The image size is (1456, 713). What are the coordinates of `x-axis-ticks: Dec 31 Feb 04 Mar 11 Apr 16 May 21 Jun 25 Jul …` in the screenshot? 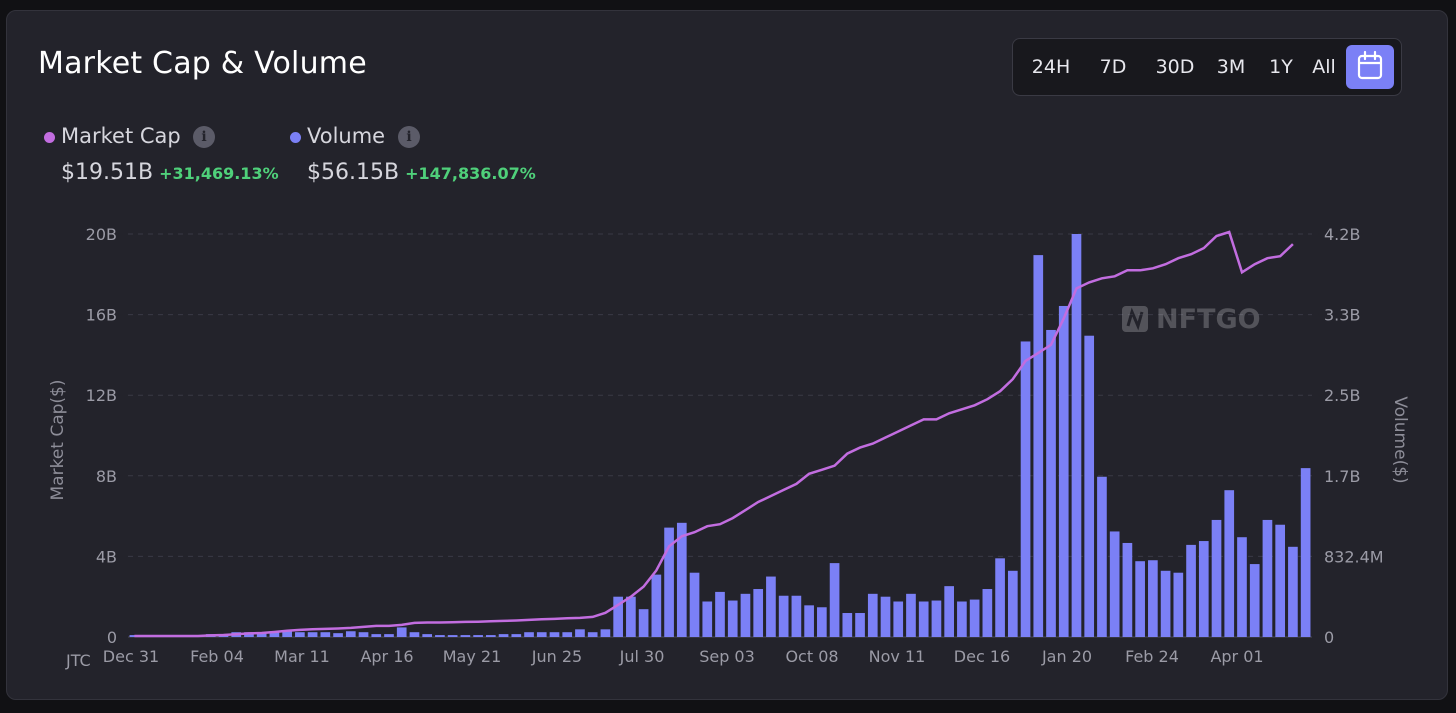 It's located at (683, 656).